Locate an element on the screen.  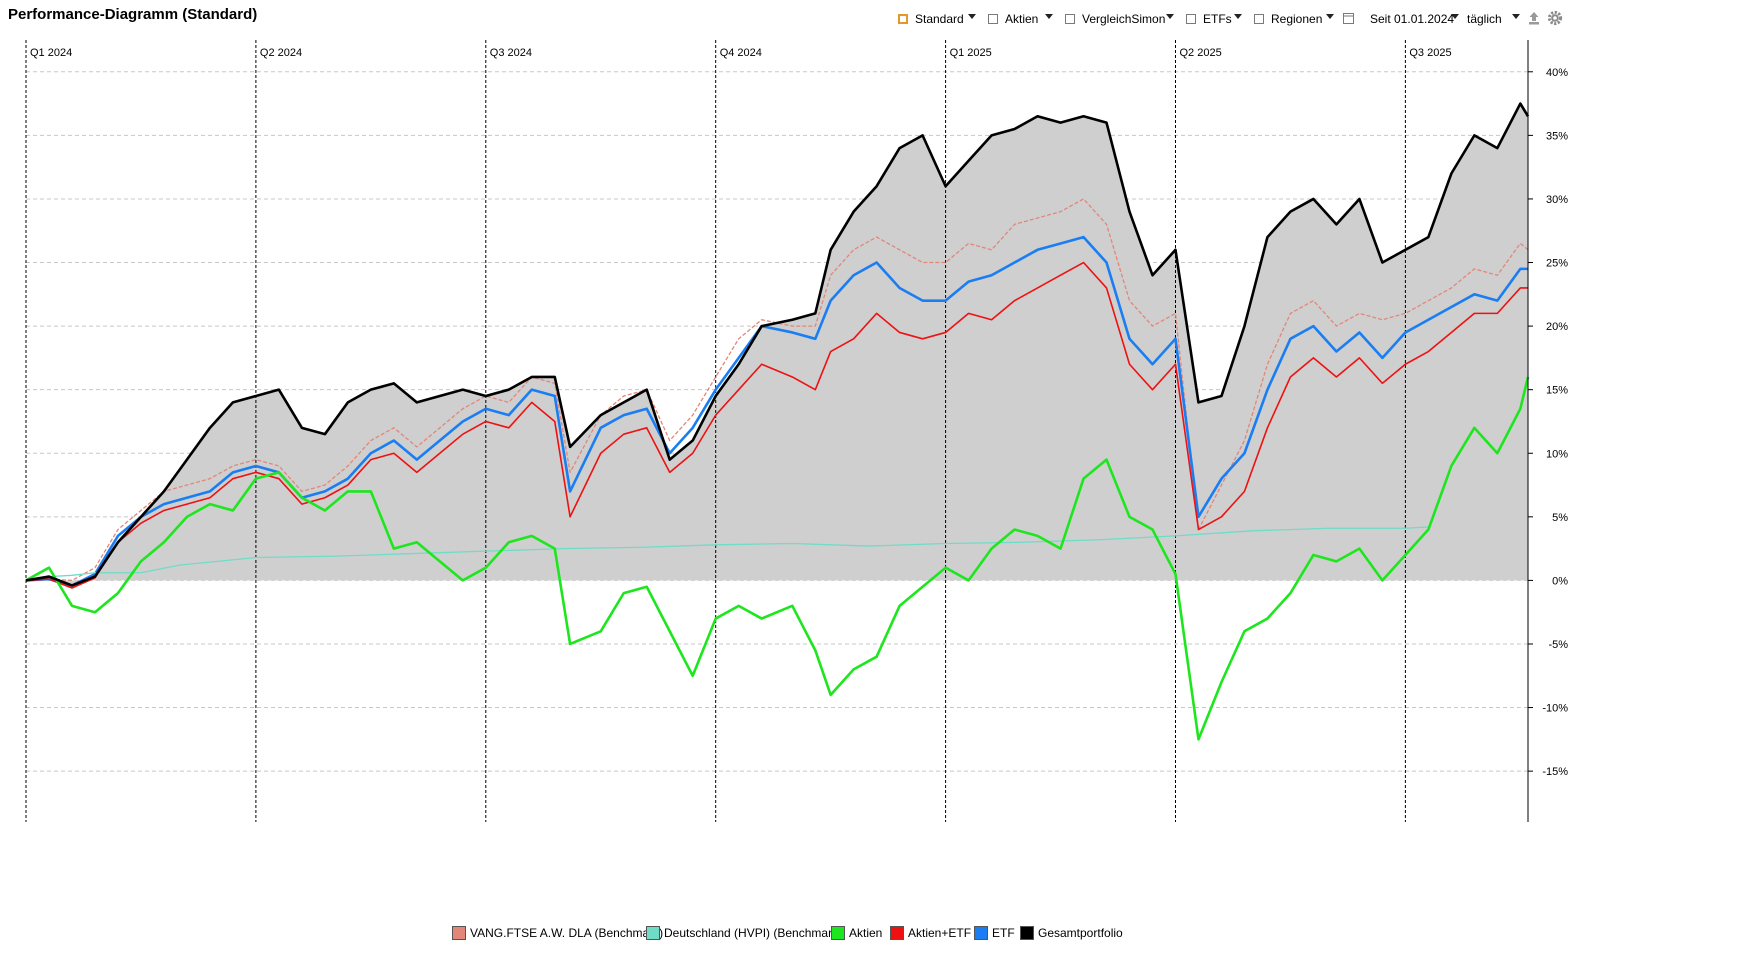
interval-label: täglich is located at coordinates (1484, 19).